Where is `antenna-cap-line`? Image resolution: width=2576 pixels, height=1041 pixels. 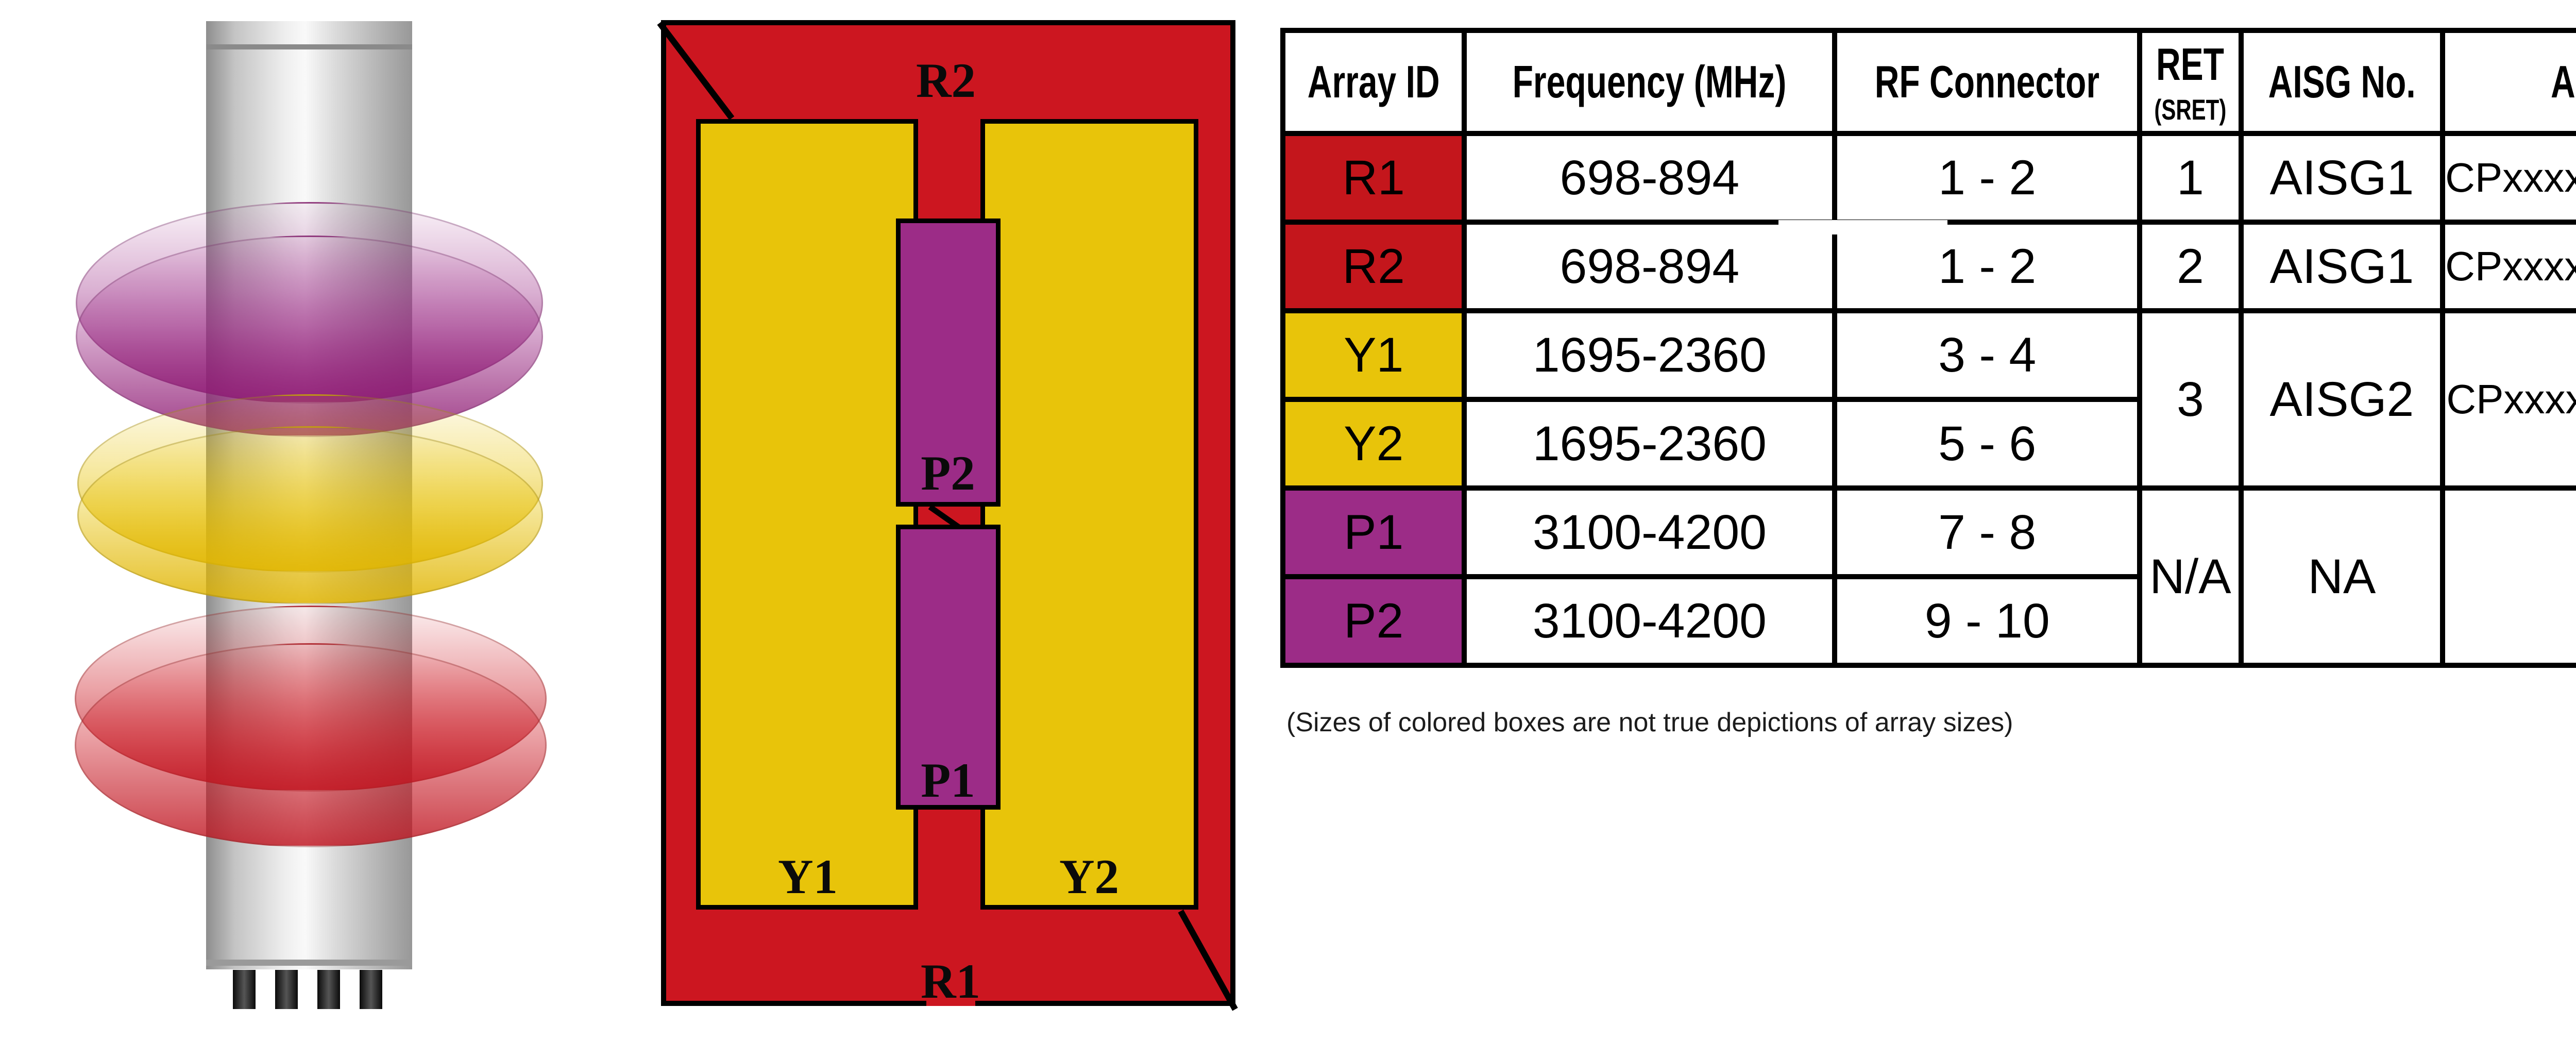 antenna-cap-line is located at coordinates (309, 46).